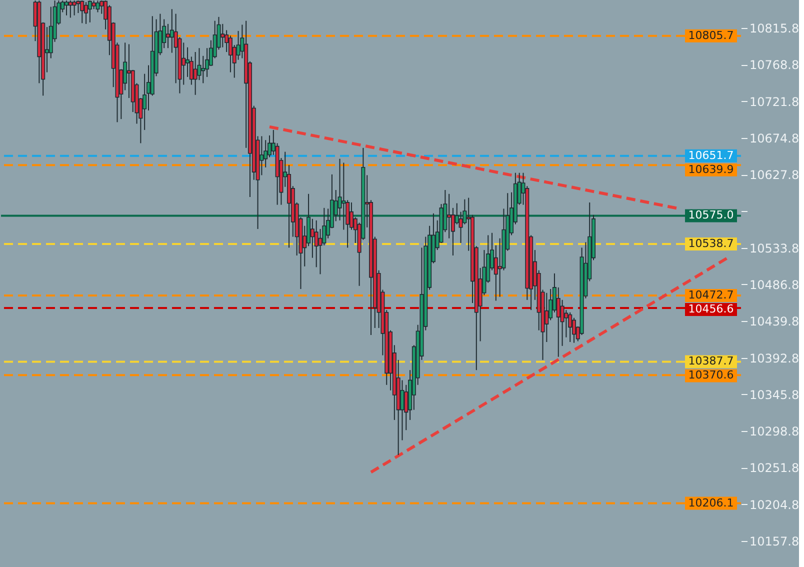  What do you see at coordinates (775, 138) in the screenshot?
I see `y-tick-label: 10674.8` at bounding box center [775, 138].